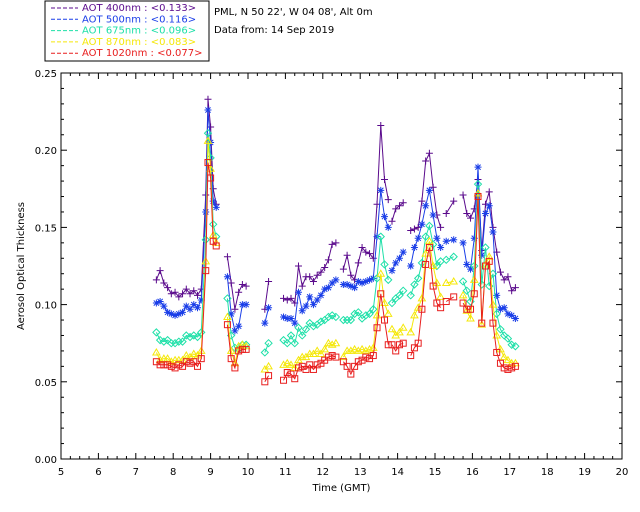 This screenshot has width=640, height=512. I want to click on x-tick-label: 8, so click(173, 472).